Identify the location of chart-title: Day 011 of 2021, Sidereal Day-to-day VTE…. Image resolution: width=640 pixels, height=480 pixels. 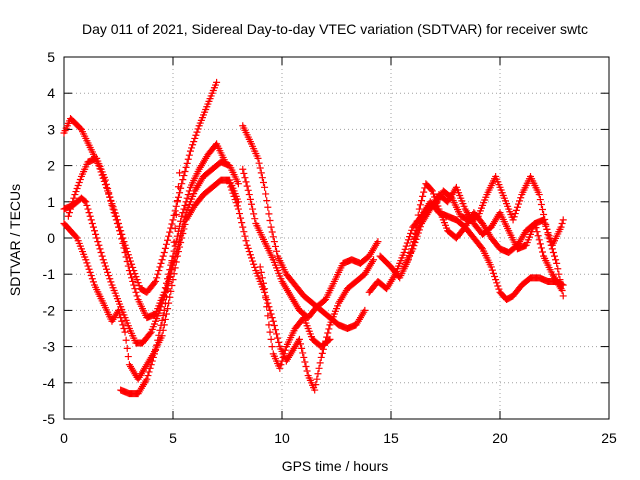
(335, 29).